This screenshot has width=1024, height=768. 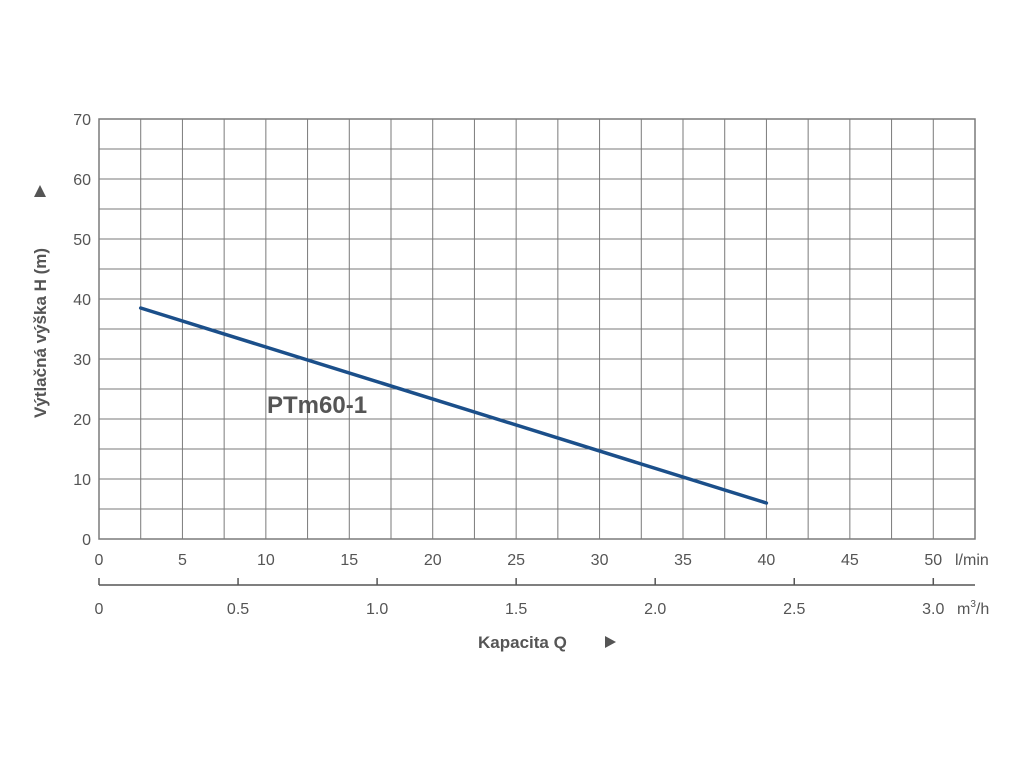 What do you see at coordinates (767, 560) in the screenshot?
I see `x-tick-label: 40` at bounding box center [767, 560].